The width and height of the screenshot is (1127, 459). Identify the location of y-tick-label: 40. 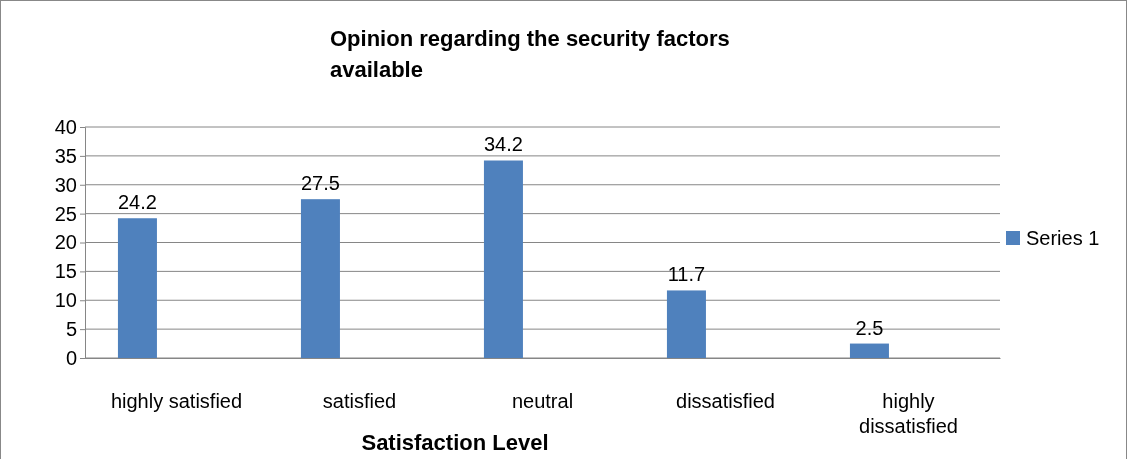
(65, 126).